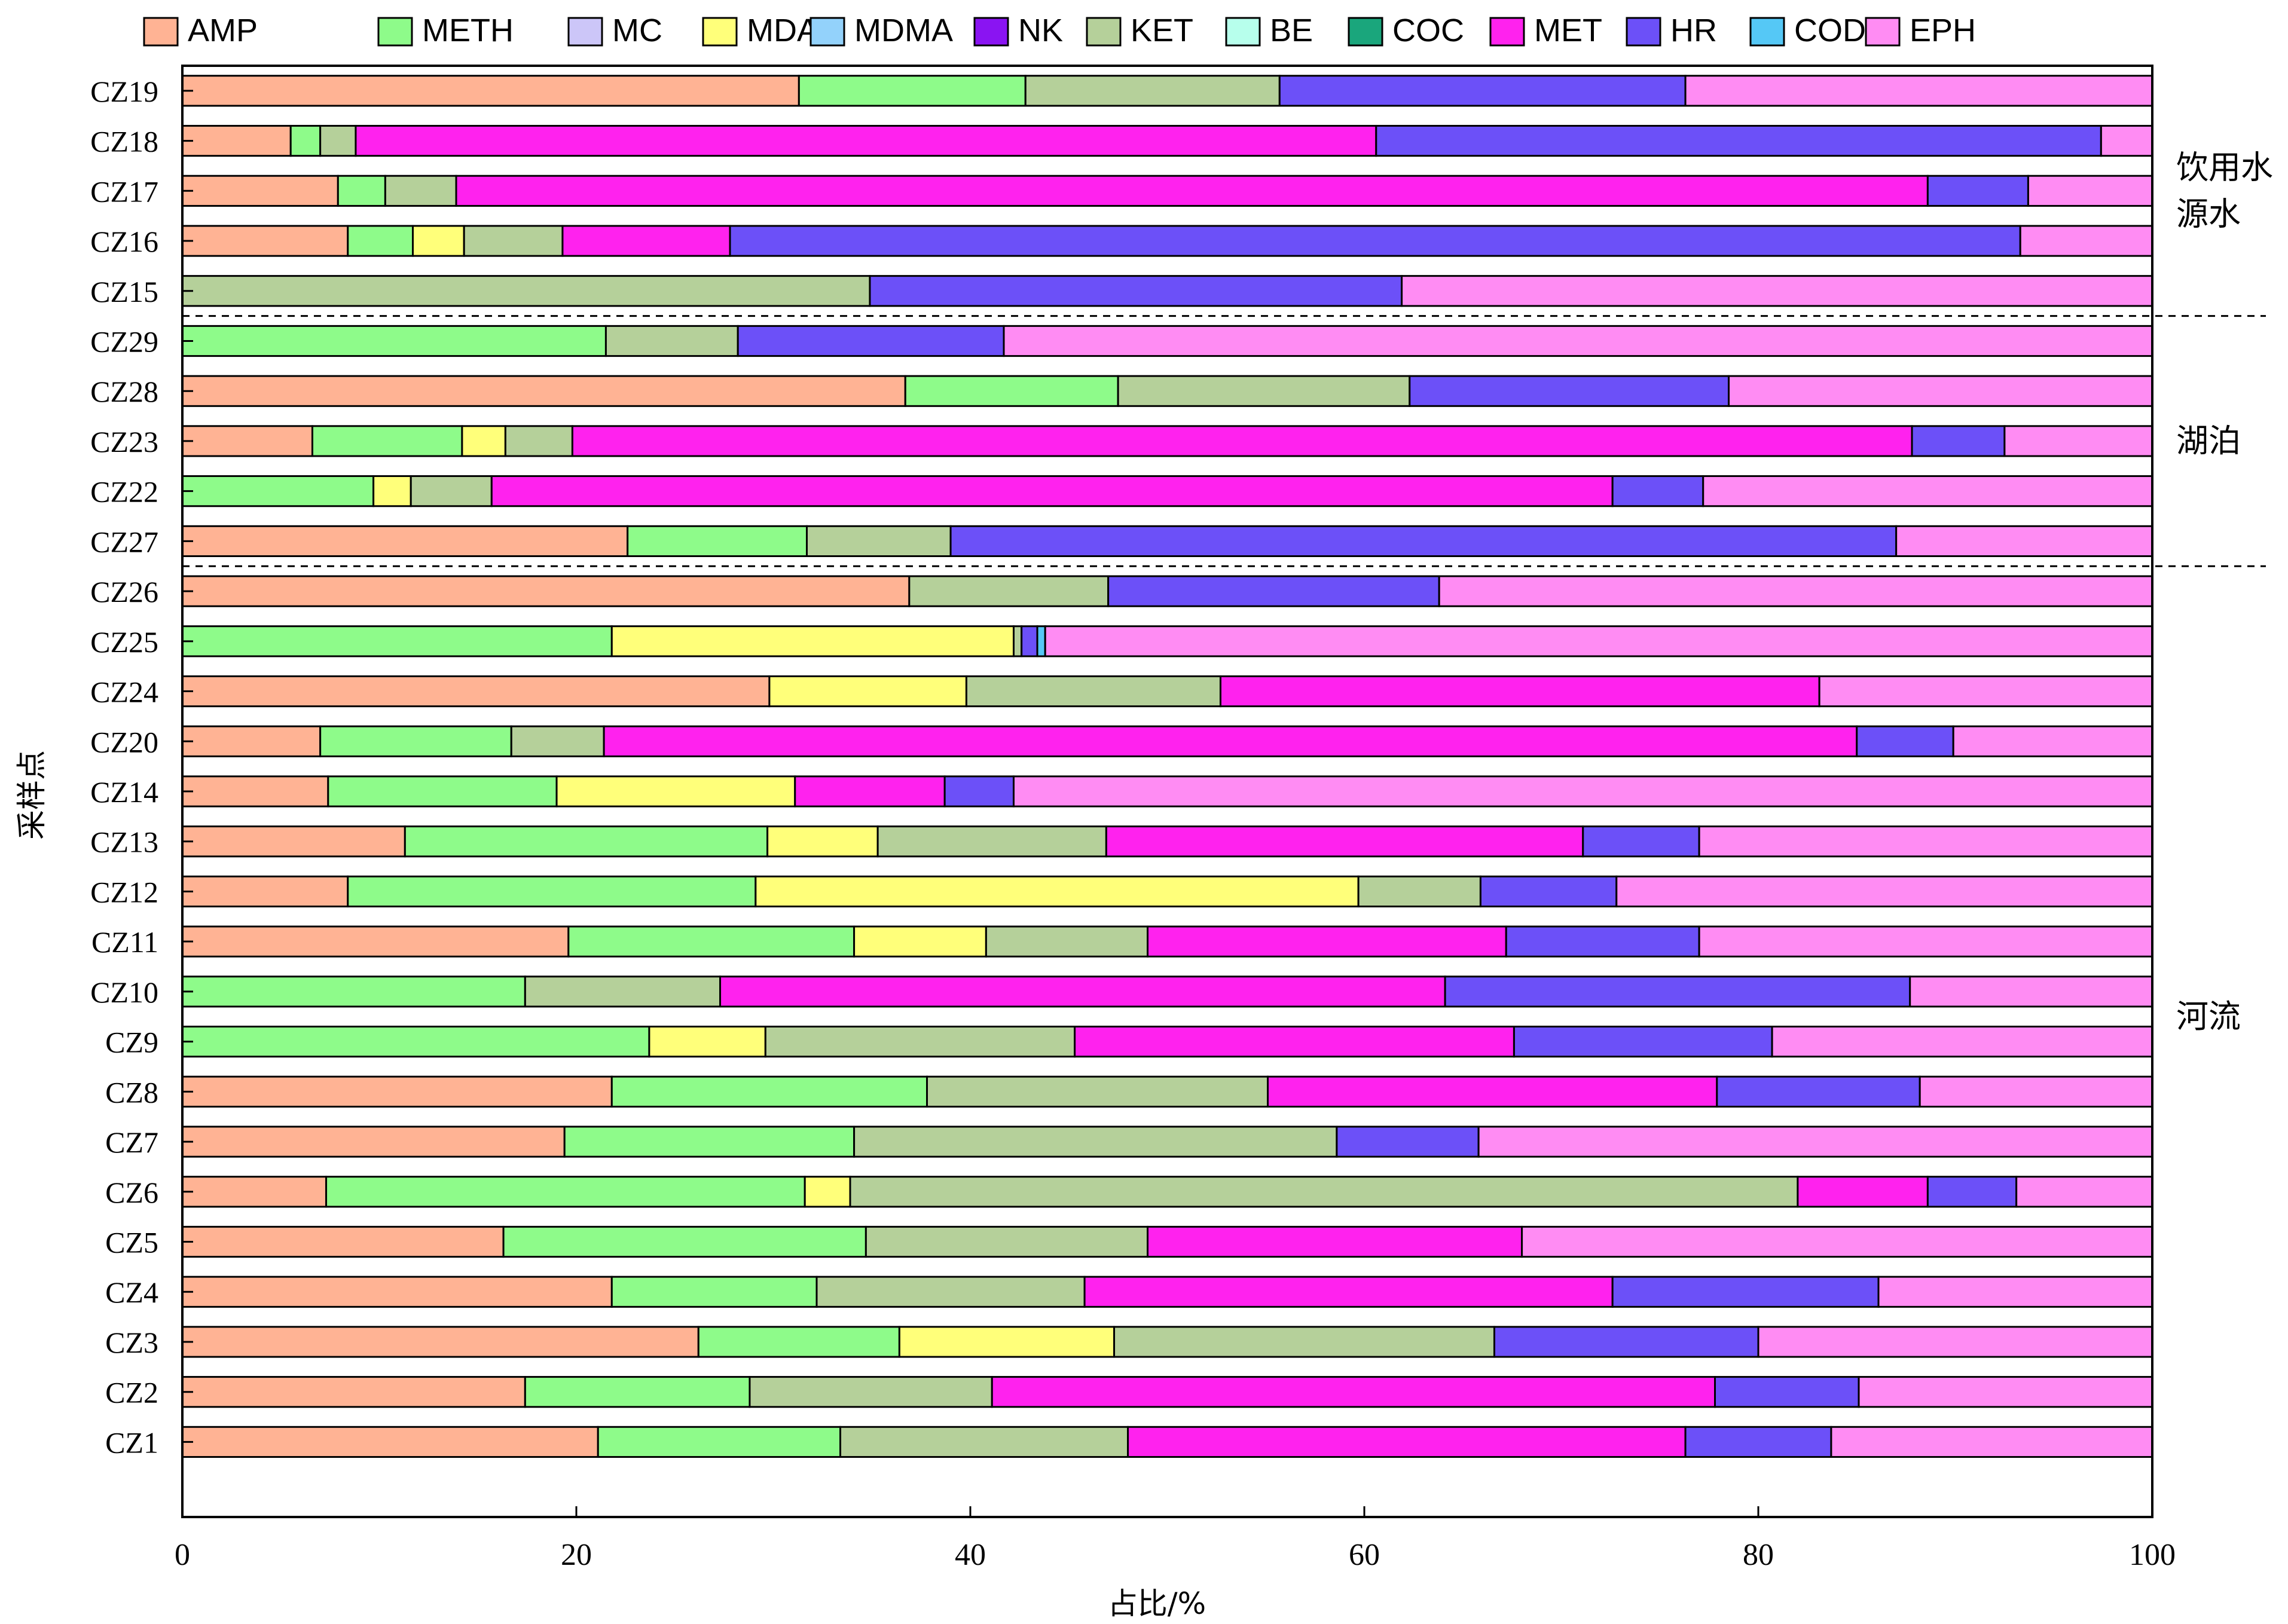 The image size is (2288, 1624). What do you see at coordinates (2078, 441) in the screenshot?
I see `bar-segment-cz23-eph` at bounding box center [2078, 441].